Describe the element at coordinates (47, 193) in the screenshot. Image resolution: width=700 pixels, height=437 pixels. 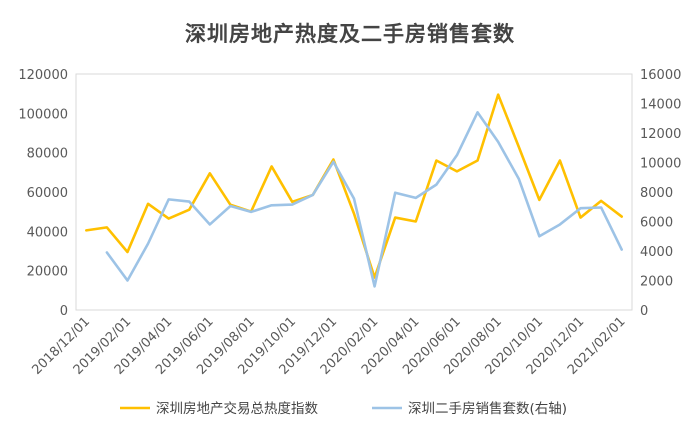
I see `y-left-tick-label: 60000` at that location.